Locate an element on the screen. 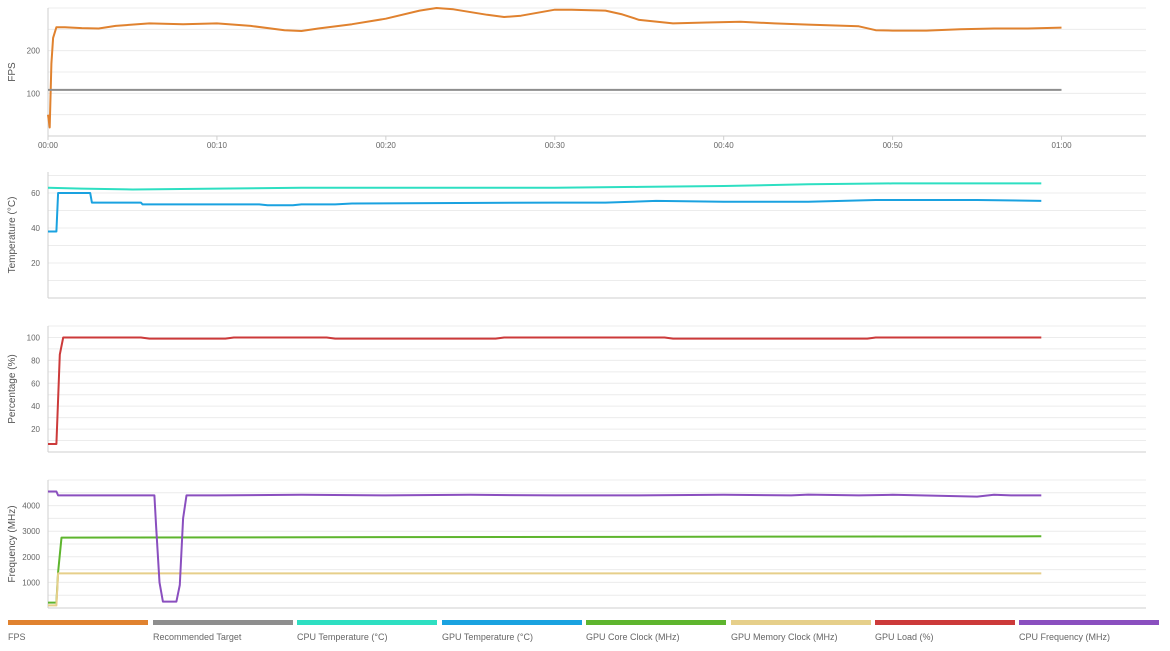 This screenshot has height=651, width=1170. y-axis-title: Frequency (MHz) is located at coordinates (12, 543).